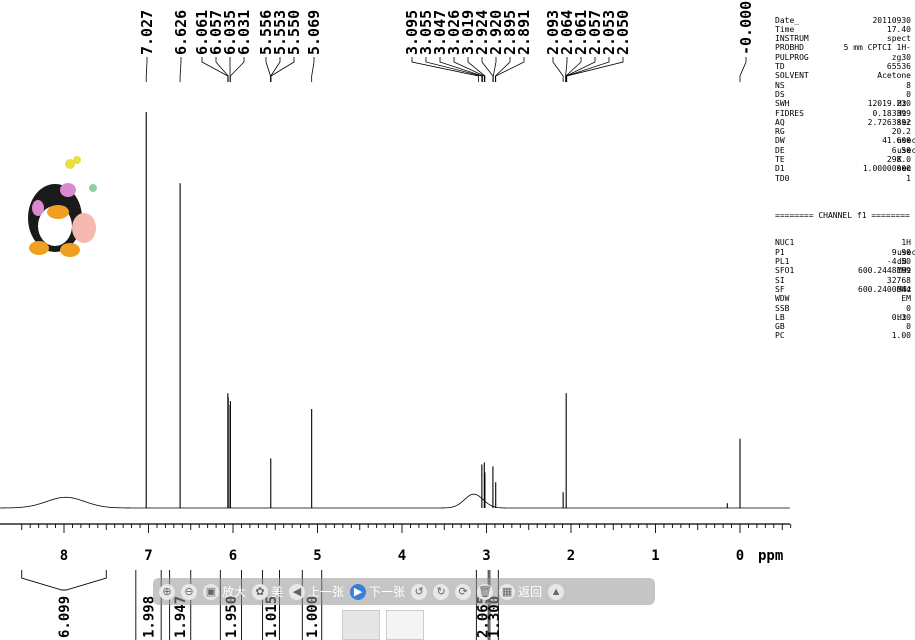 The image size is (915, 640). What do you see at coordinates (294, 32) in the screenshot?
I see `peak-label: 5.550` at bounding box center [294, 32].